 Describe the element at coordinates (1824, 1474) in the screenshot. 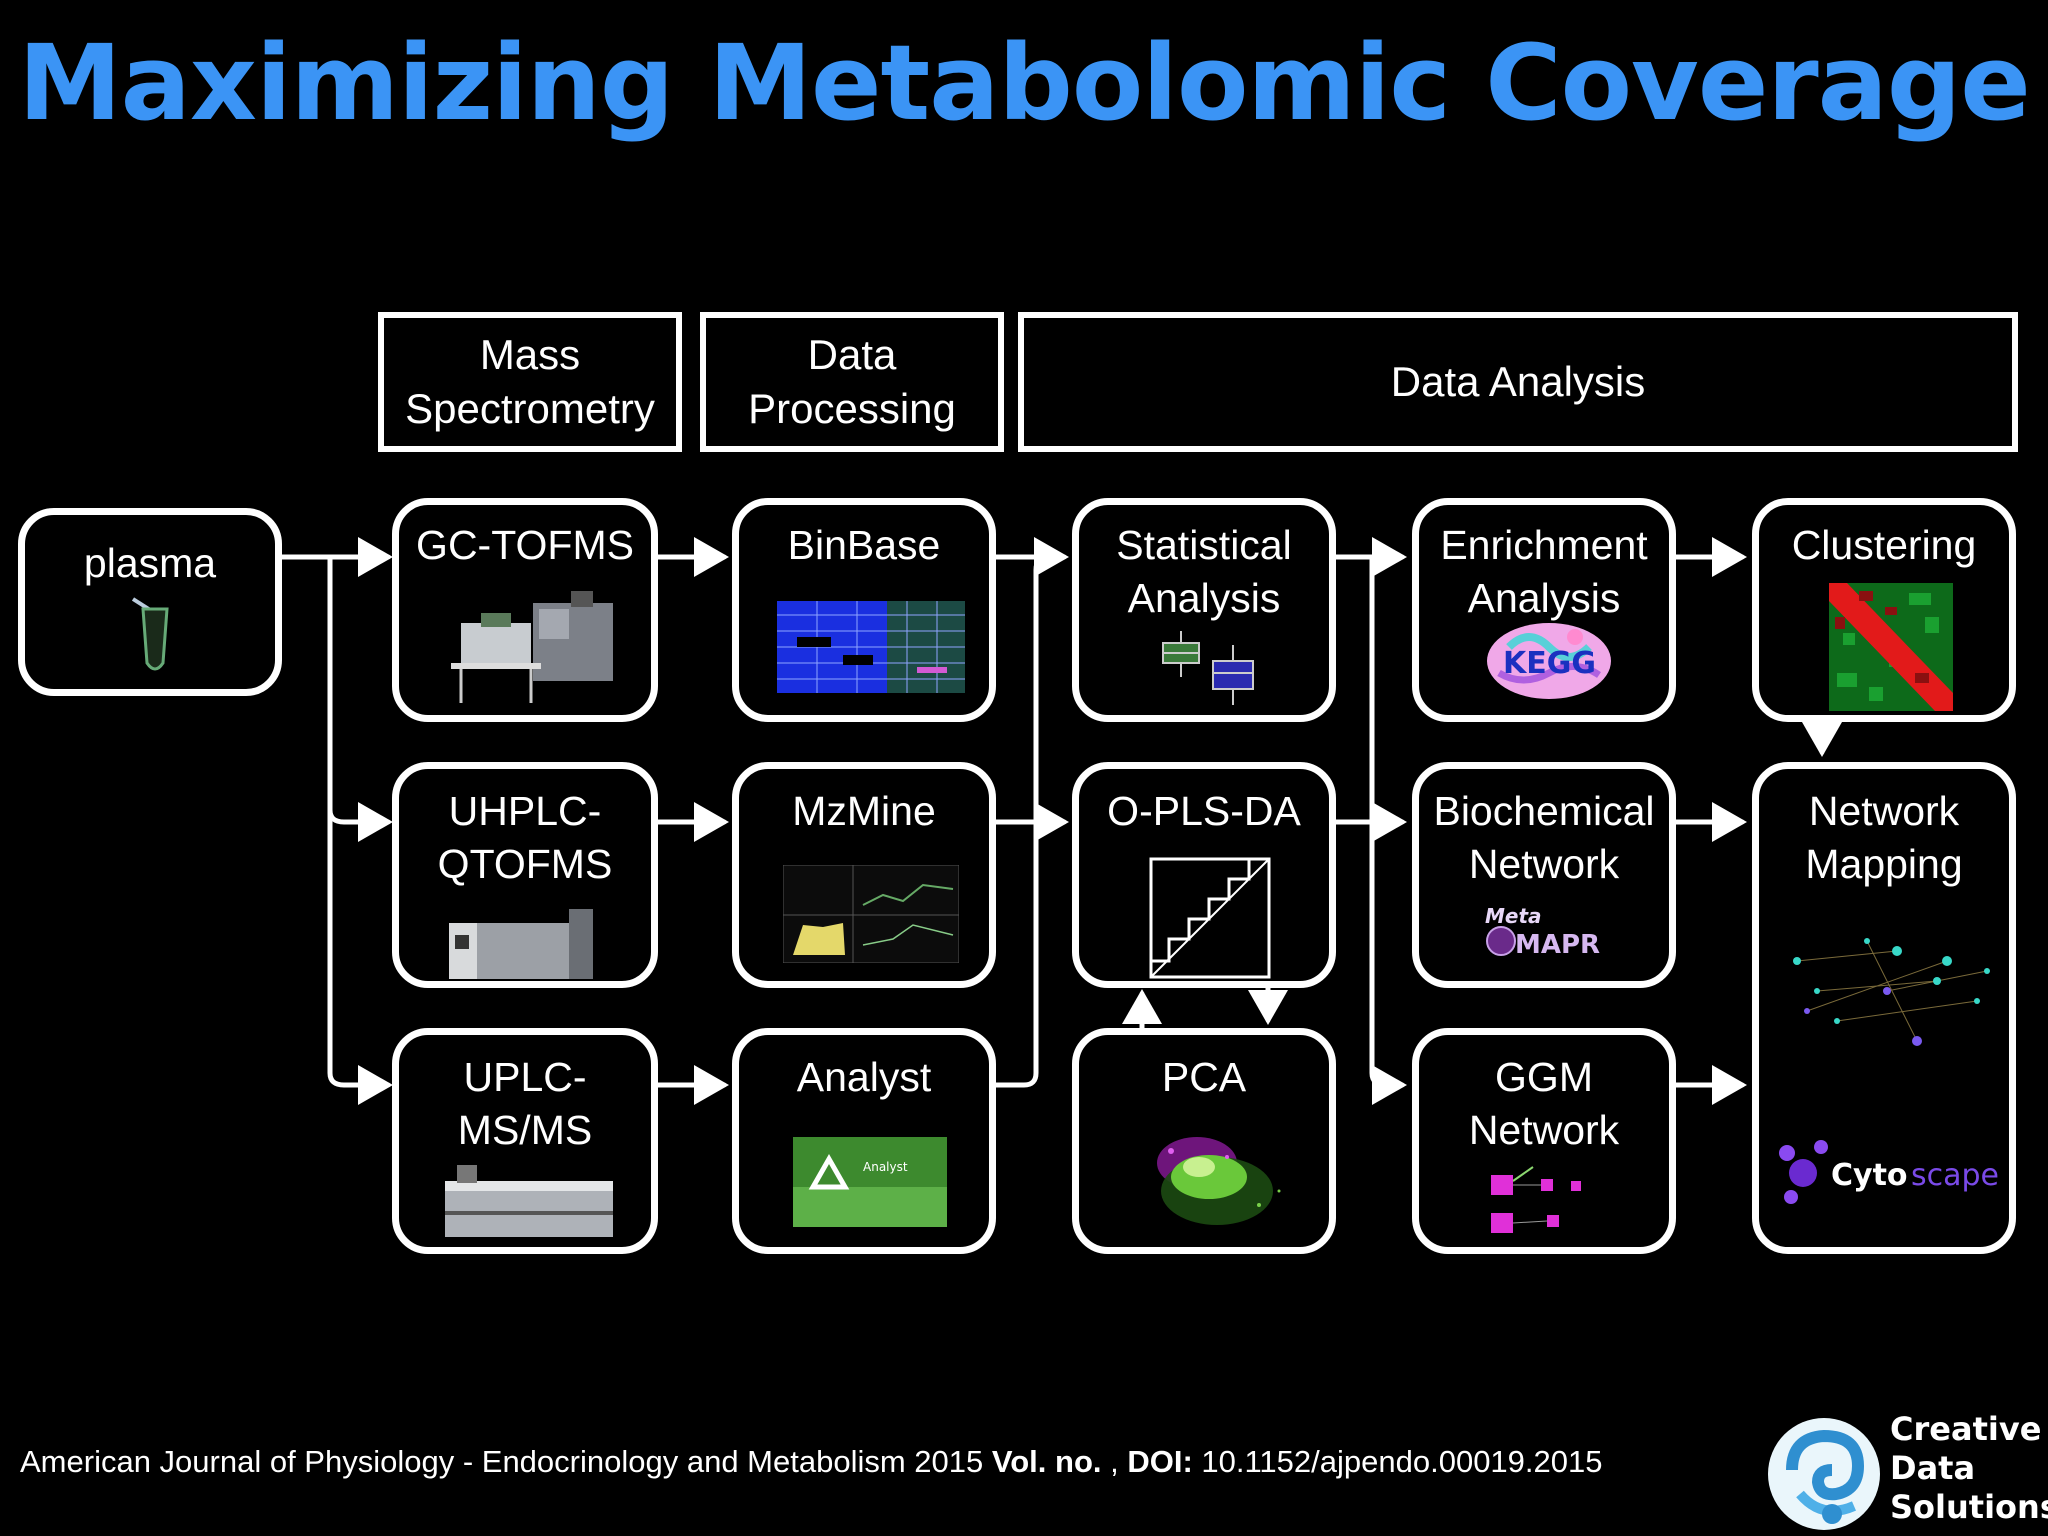

I see `creative-data-solutions-logo-icon` at that location.